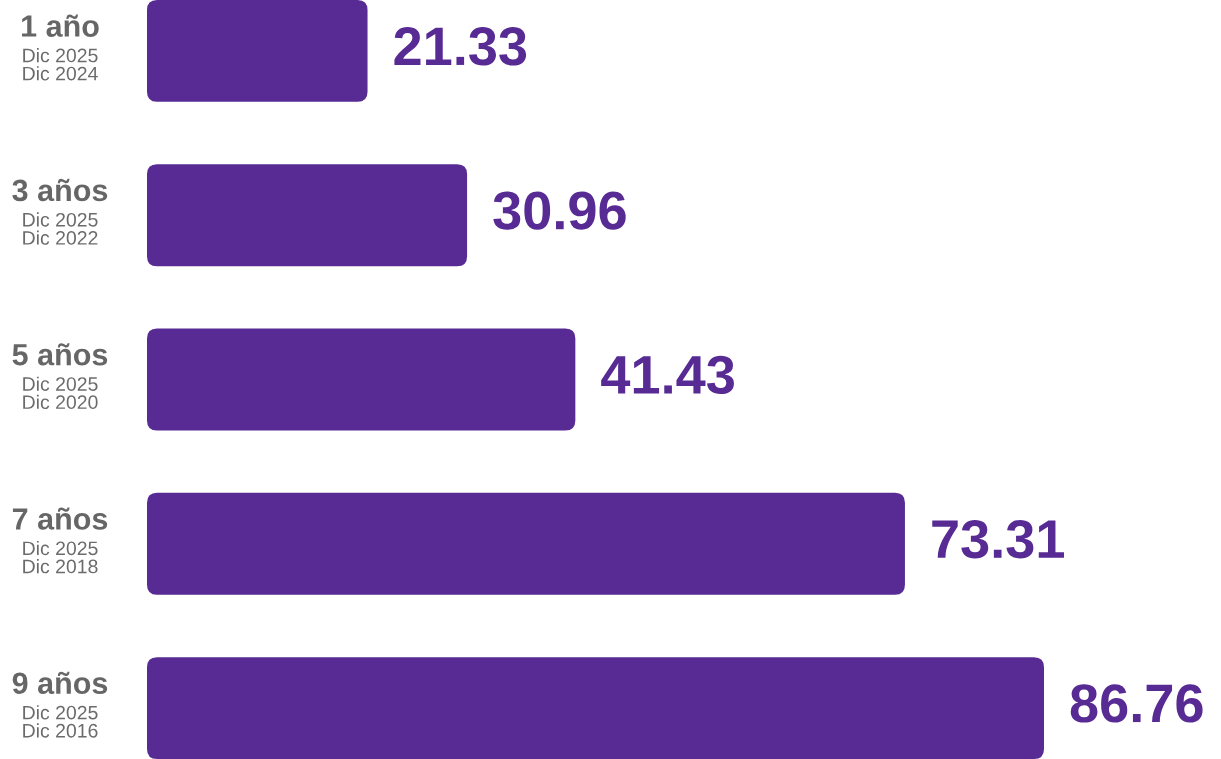 The width and height of the screenshot is (1221, 759). Describe the element at coordinates (60, 540) in the screenshot. I see `y-tick-label: 7 años Dic 2025 Dic 2018` at that location.